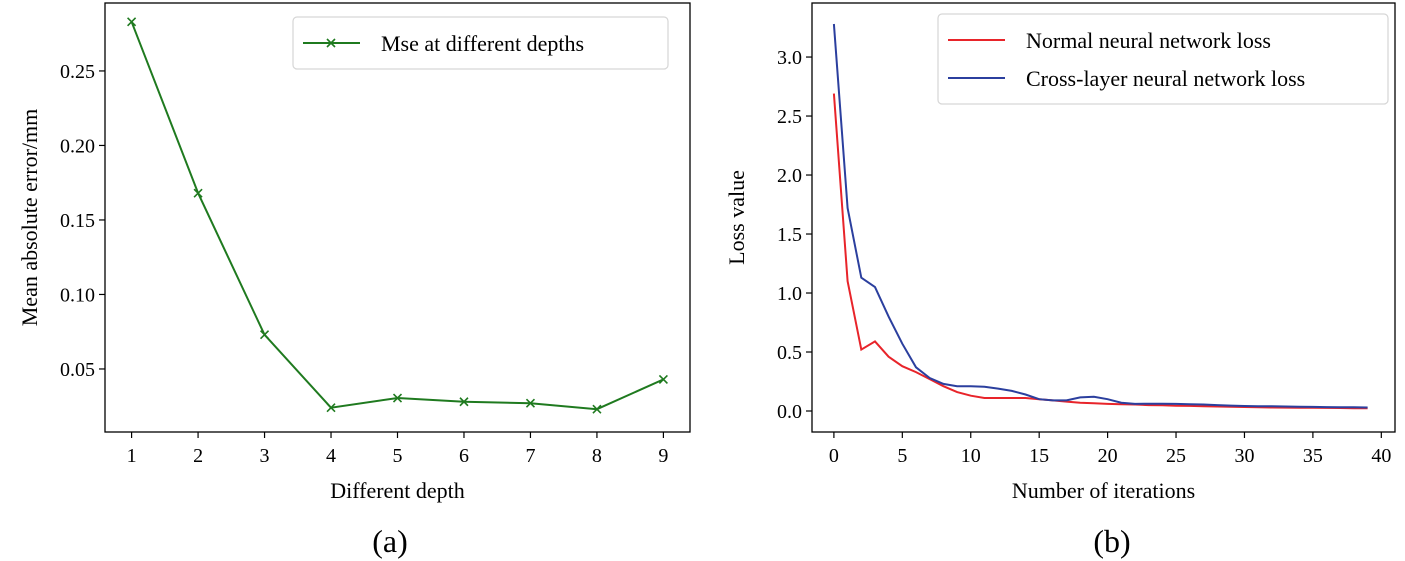  Describe the element at coordinates (789, 353) in the screenshot. I see `y-tick-label: 0.5` at that location.